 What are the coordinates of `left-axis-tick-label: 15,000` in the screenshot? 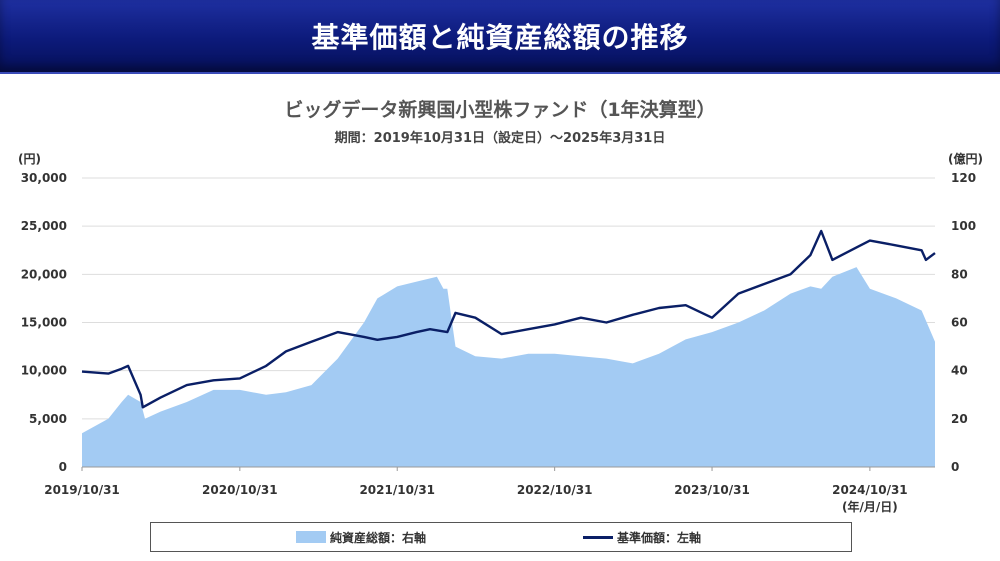 It's located at (44, 323).